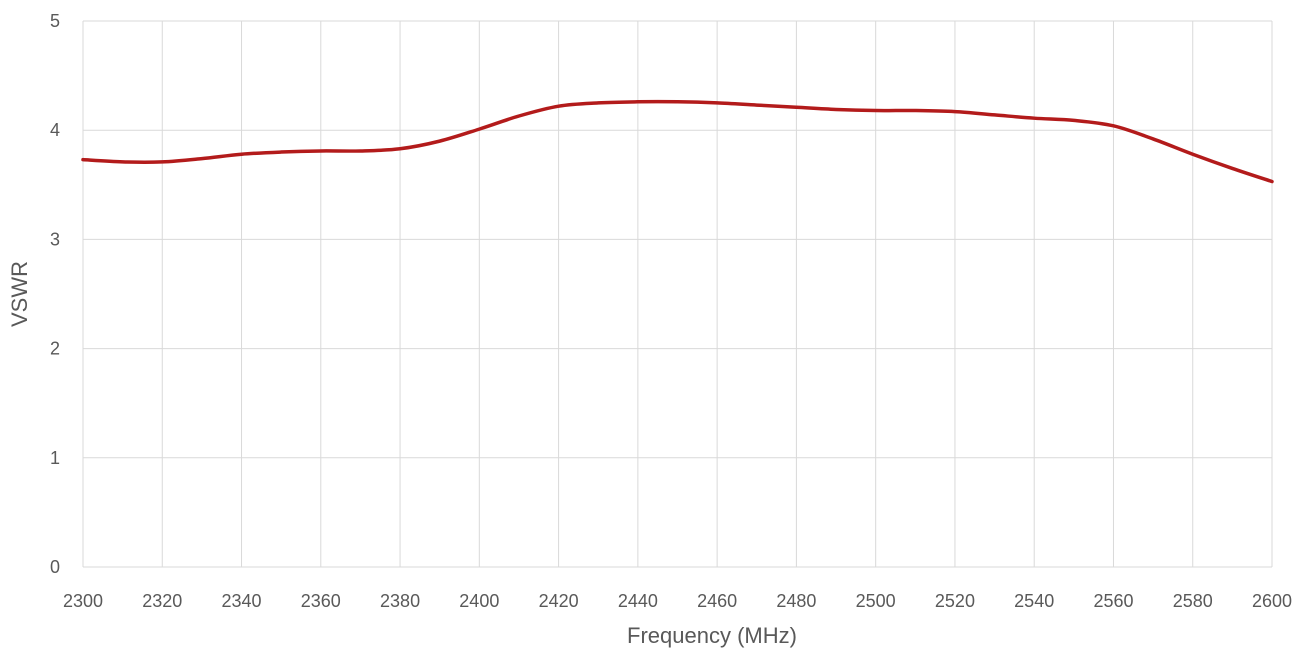 This screenshot has height=657, width=1307. What do you see at coordinates (1034, 601) in the screenshot?
I see `x-tick-label: 2540` at bounding box center [1034, 601].